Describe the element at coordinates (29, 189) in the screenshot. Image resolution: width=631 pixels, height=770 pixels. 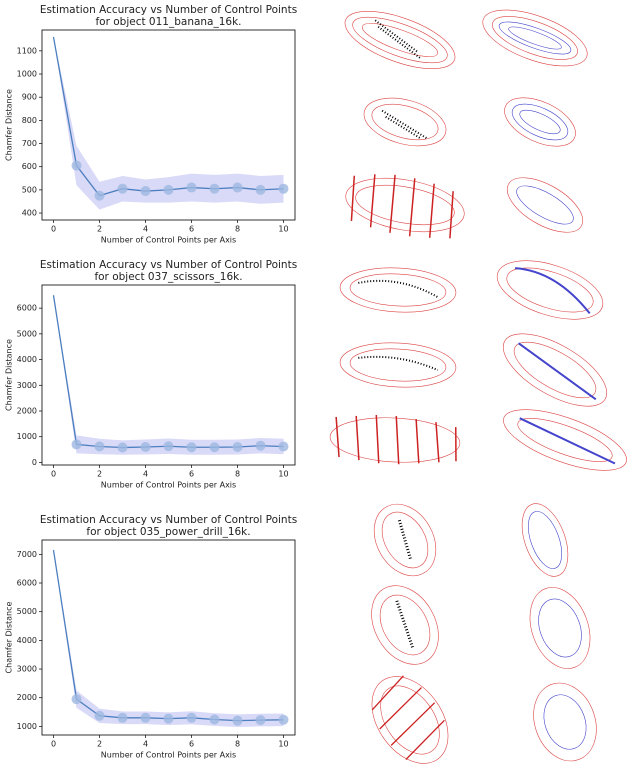
I see `y-tick-label: 500` at that location.